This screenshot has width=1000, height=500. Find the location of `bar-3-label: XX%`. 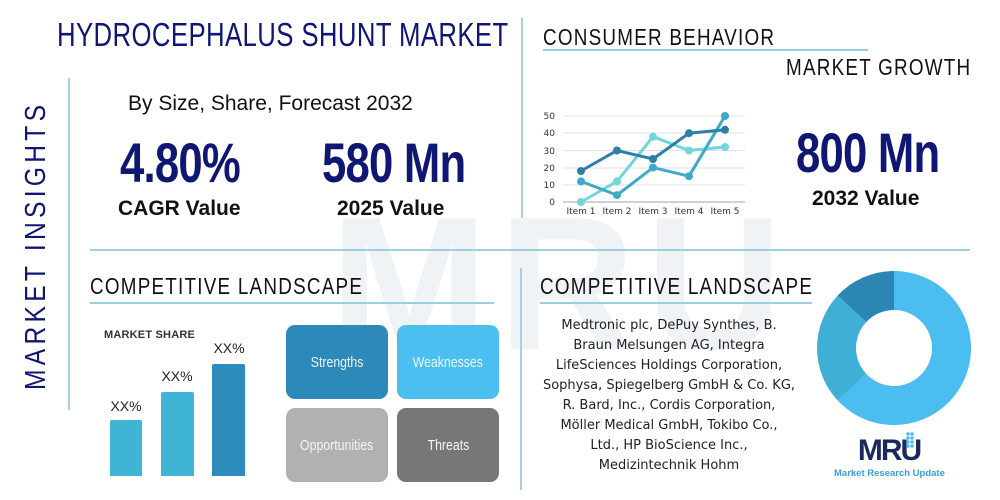

bar-3-label: XX% is located at coordinates (229, 348).